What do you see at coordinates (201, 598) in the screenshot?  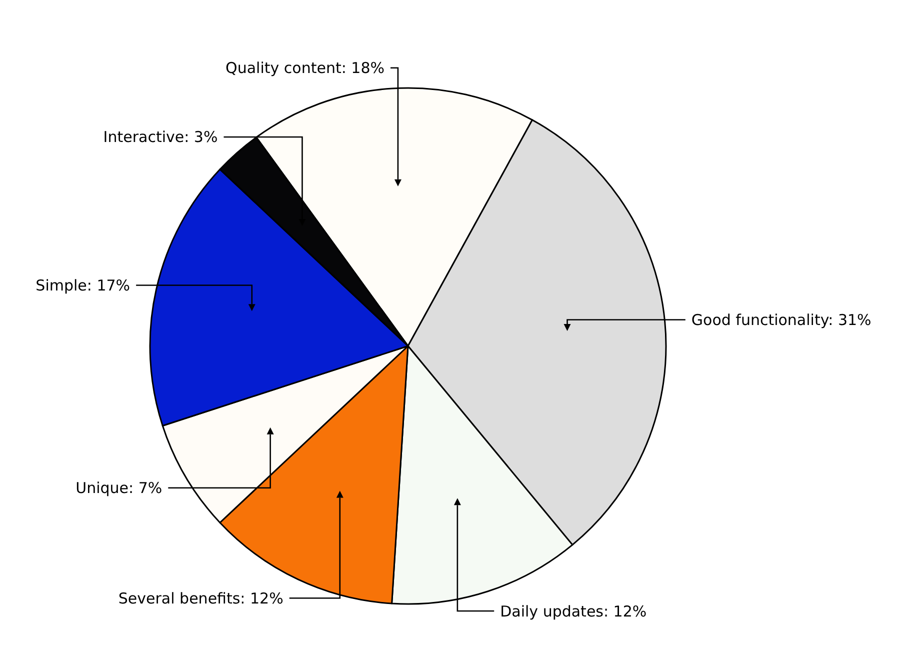 I see `slice-label: Several benefits: 12%` at bounding box center [201, 598].